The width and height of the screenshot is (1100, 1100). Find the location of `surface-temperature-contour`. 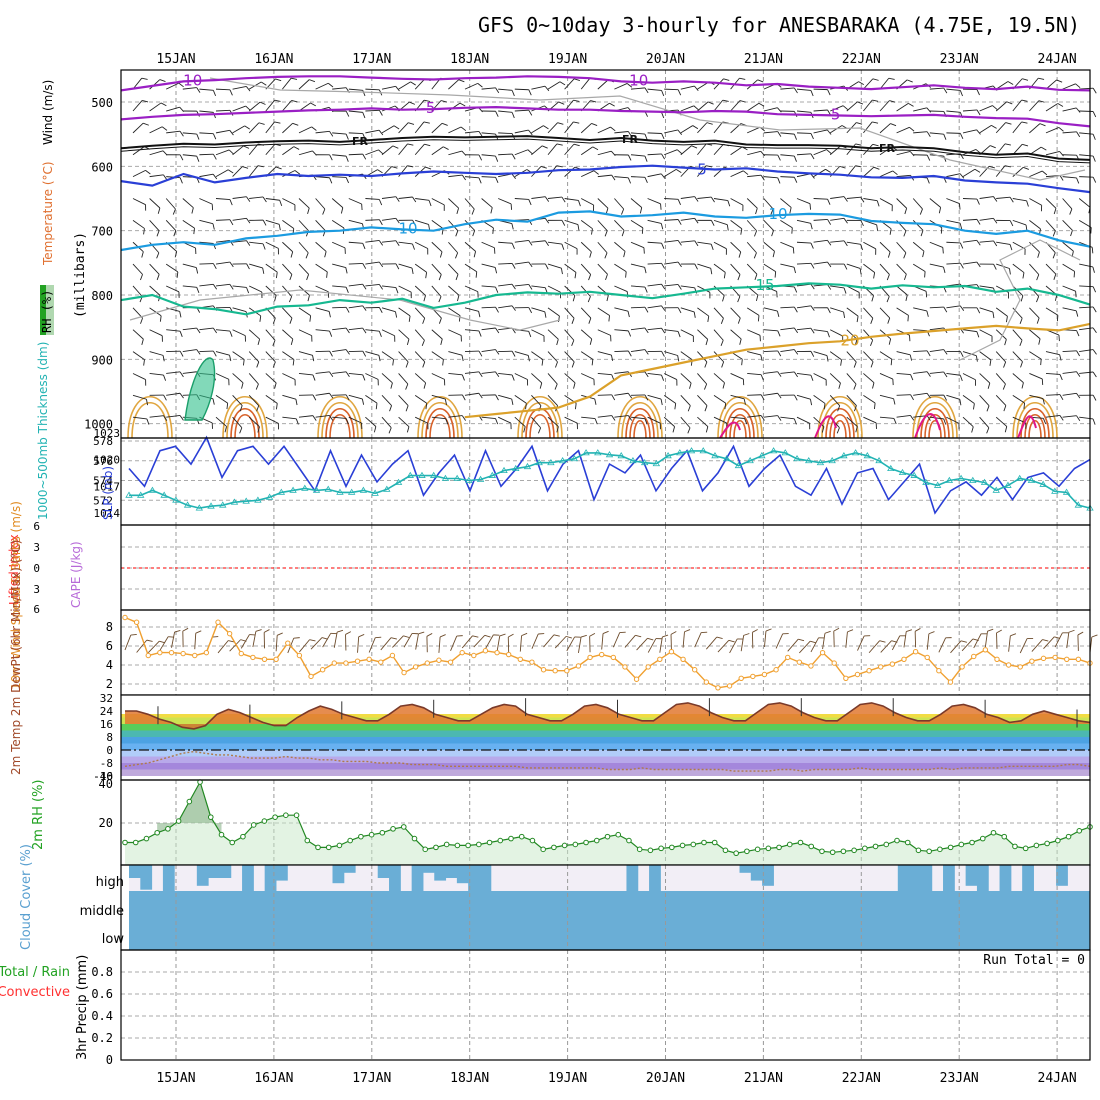

surface-temperature-contour is located at coordinates (245, 423).